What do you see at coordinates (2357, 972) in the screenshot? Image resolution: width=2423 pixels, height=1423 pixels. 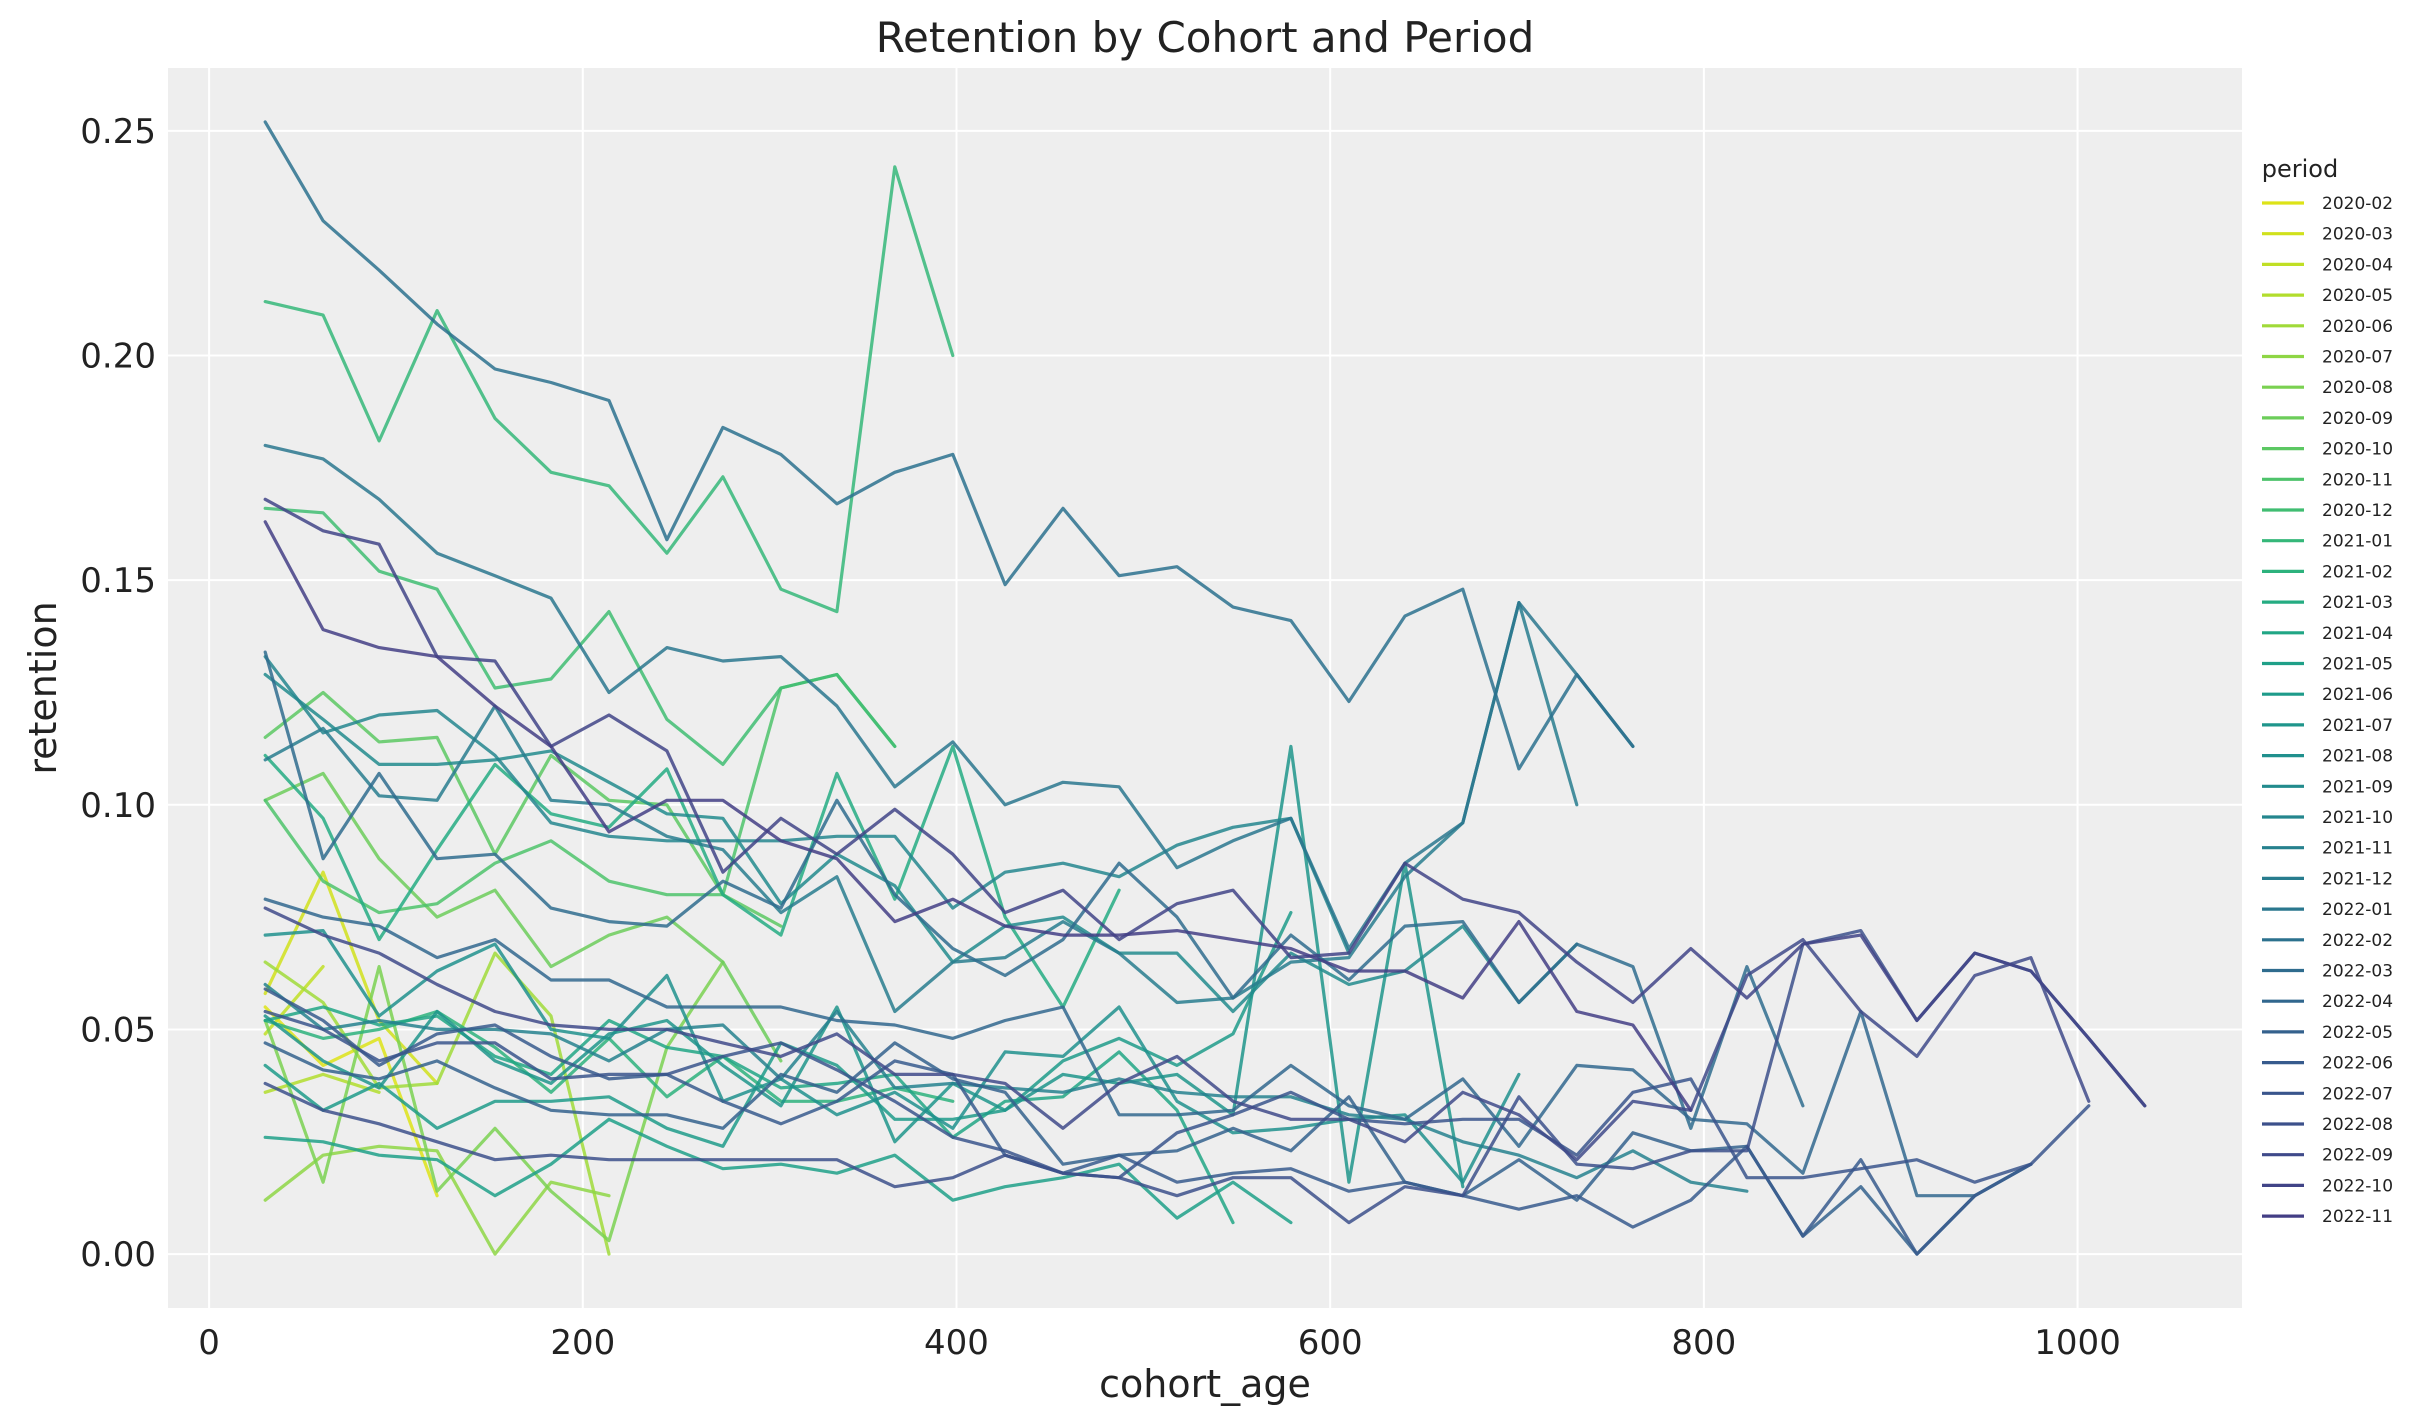 I see `legend-entry-label: 2022-03` at bounding box center [2357, 972].